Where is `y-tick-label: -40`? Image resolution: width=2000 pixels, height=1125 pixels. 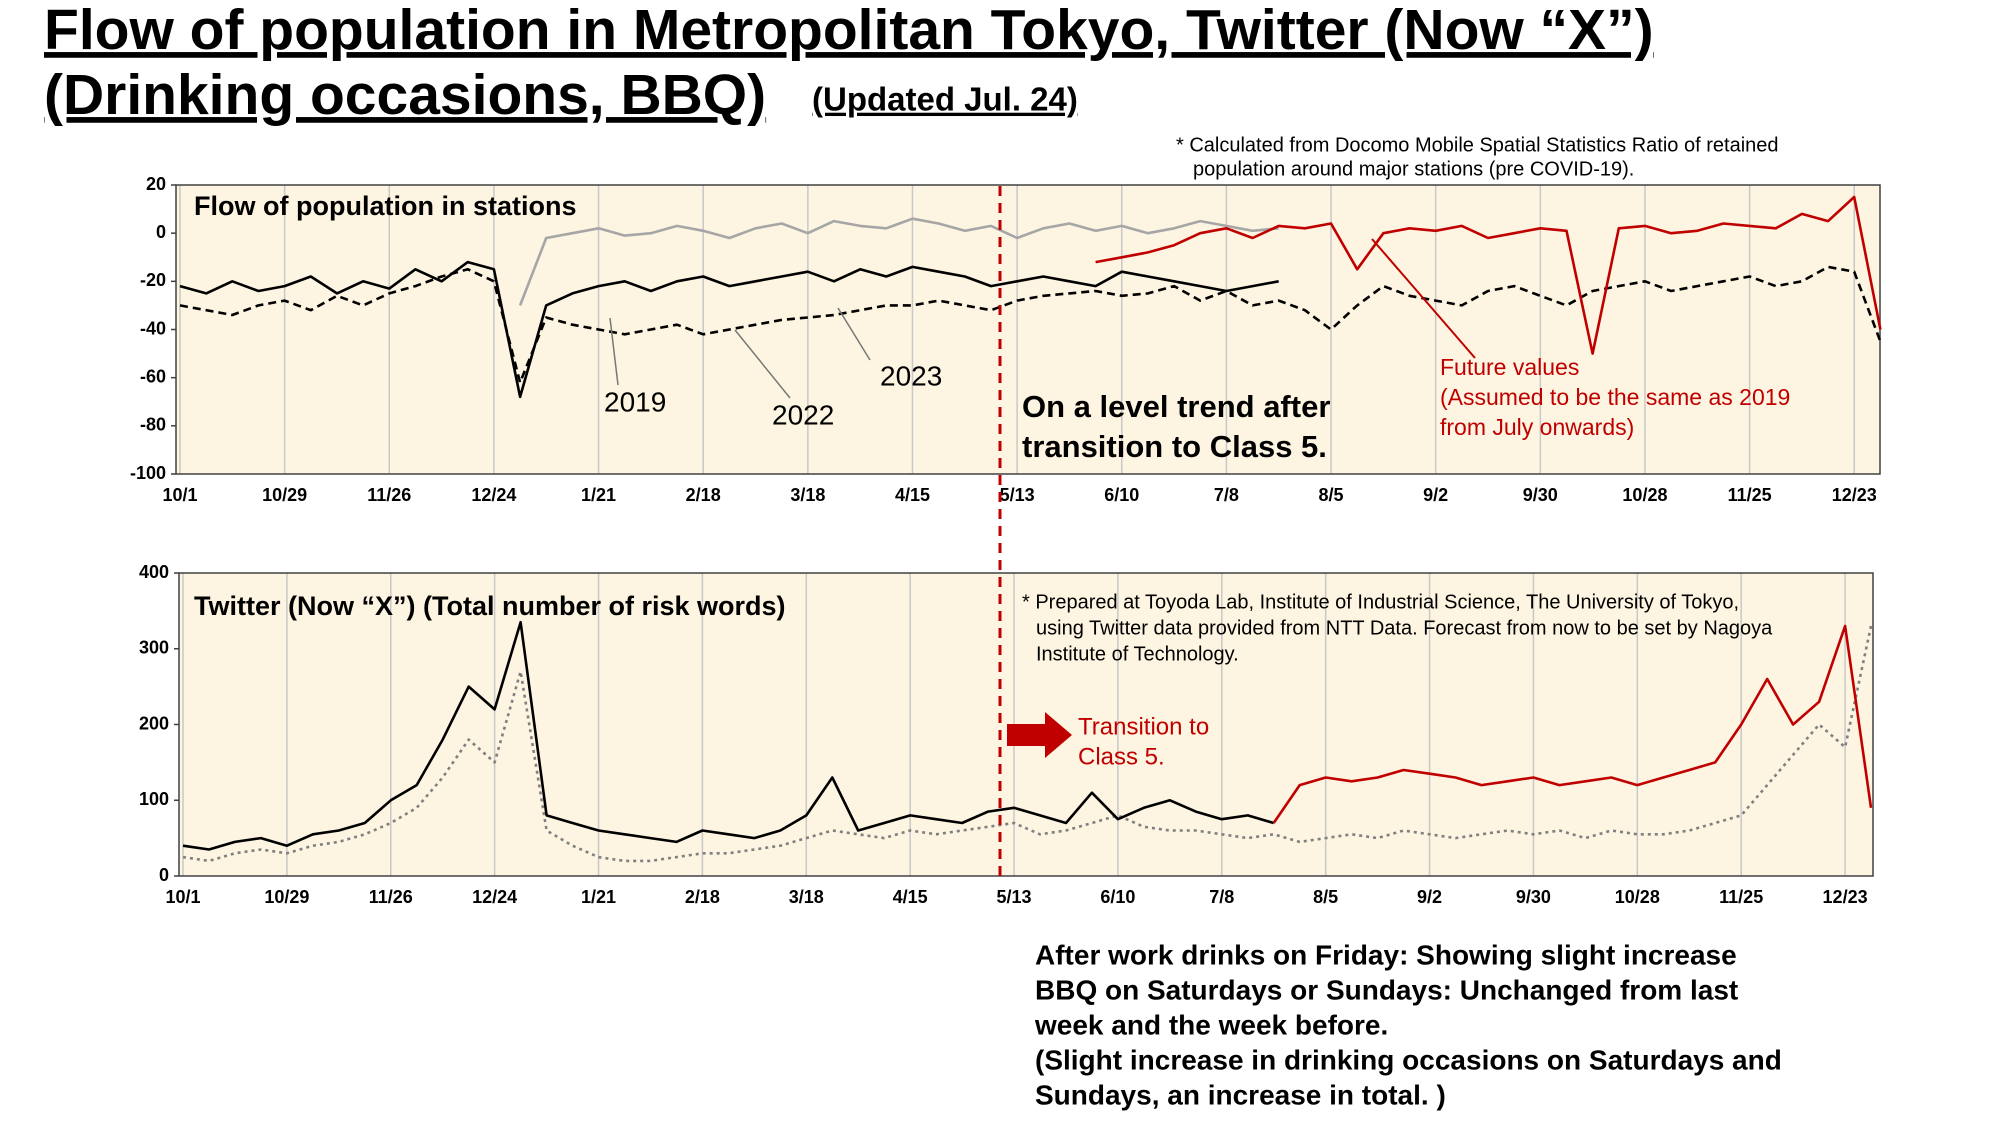 y-tick-label: -40 is located at coordinates (153, 328).